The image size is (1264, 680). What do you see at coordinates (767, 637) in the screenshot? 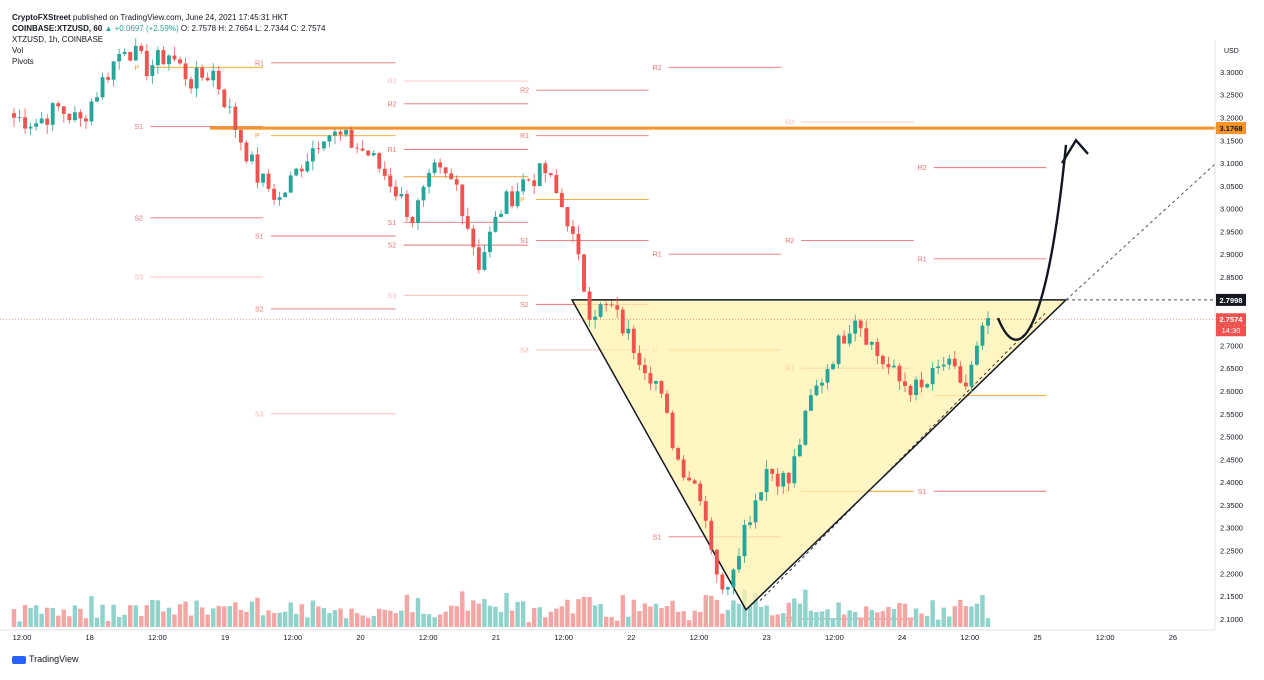
I see `time-tick-label: 23` at bounding box center [767, 637].